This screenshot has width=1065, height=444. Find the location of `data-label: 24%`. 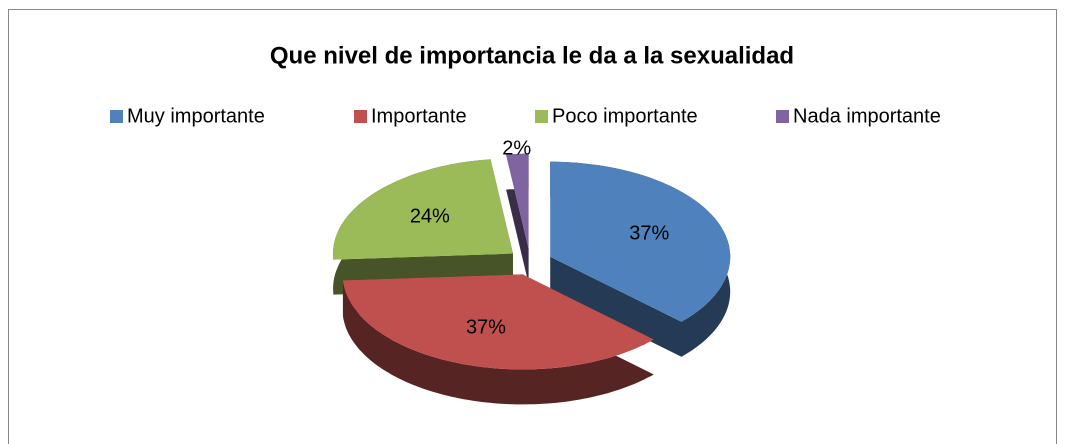

data-label: 24% is located at coordinates (430, 217).